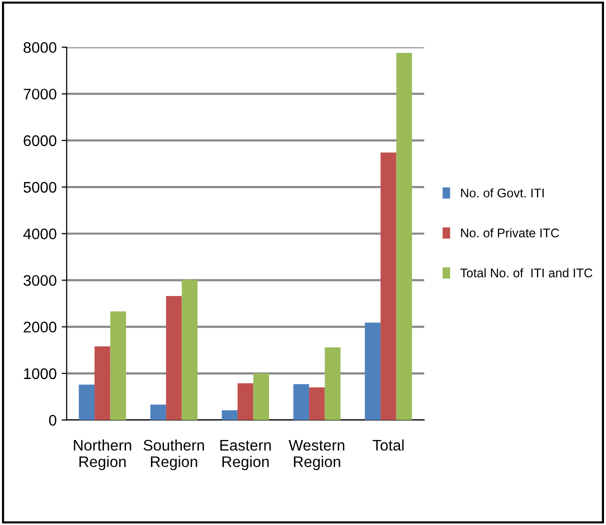  Describe the element at coordinates (40, 374) in the screenshot. I see `y-tick-label: 1000` at that location.